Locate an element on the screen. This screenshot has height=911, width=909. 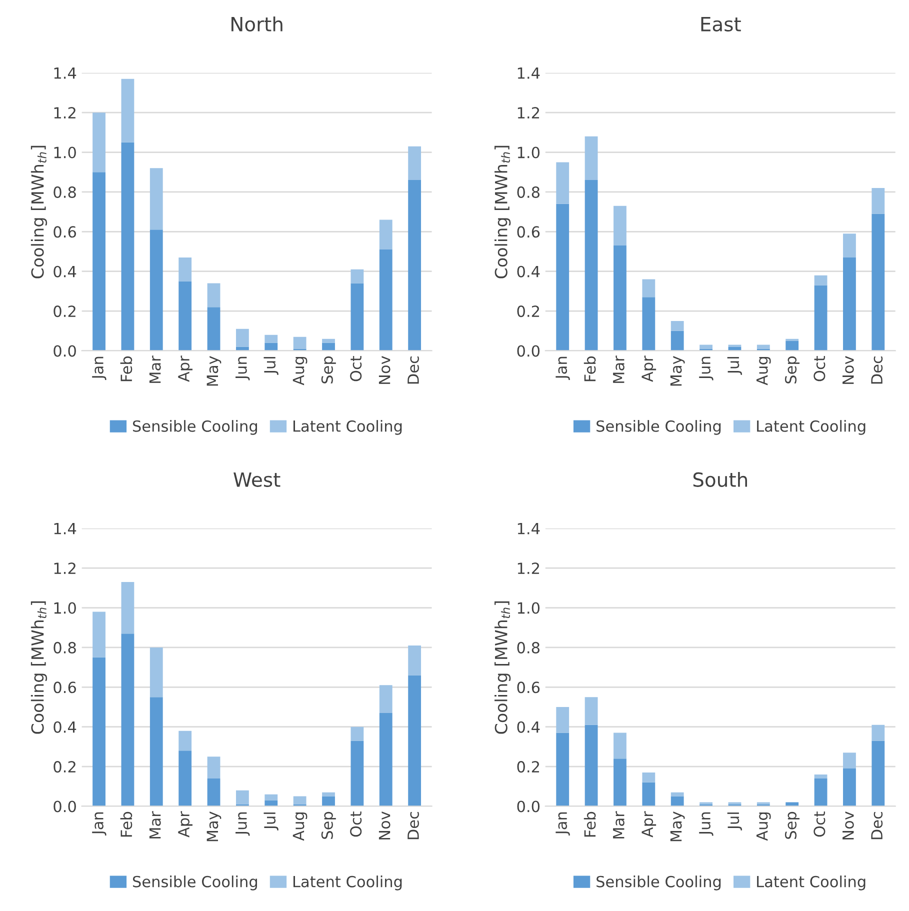
chart-title: South is located at coordinates (720, 479).